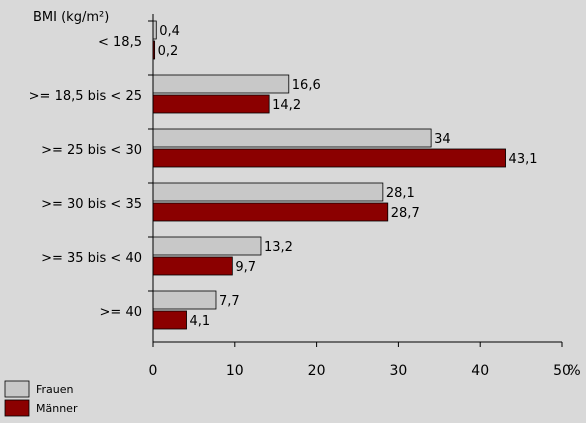 Image resolution: width=586 pixels, height=423 pixels. What do you see at coordinates (317, 371) in the screenshot?
I see `x-tick-label: 20` at bounding box center [317, 371].